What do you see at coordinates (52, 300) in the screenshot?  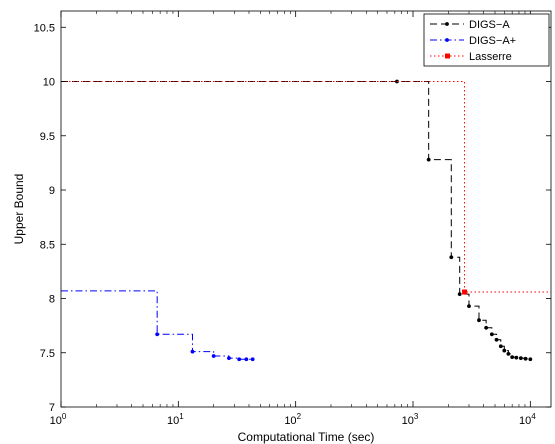 I see `y-tick-label: 8` at bounding box center [52, 300].